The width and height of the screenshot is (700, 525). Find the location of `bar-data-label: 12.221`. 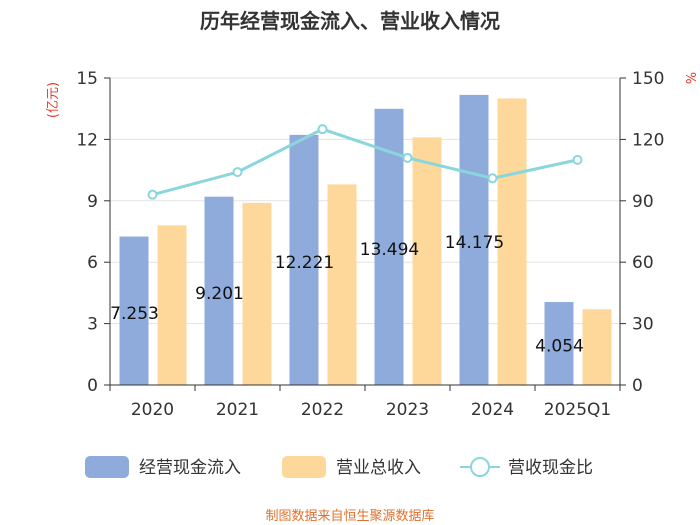

bar-data-label: 12.221 is located at coordinates (304, 263).